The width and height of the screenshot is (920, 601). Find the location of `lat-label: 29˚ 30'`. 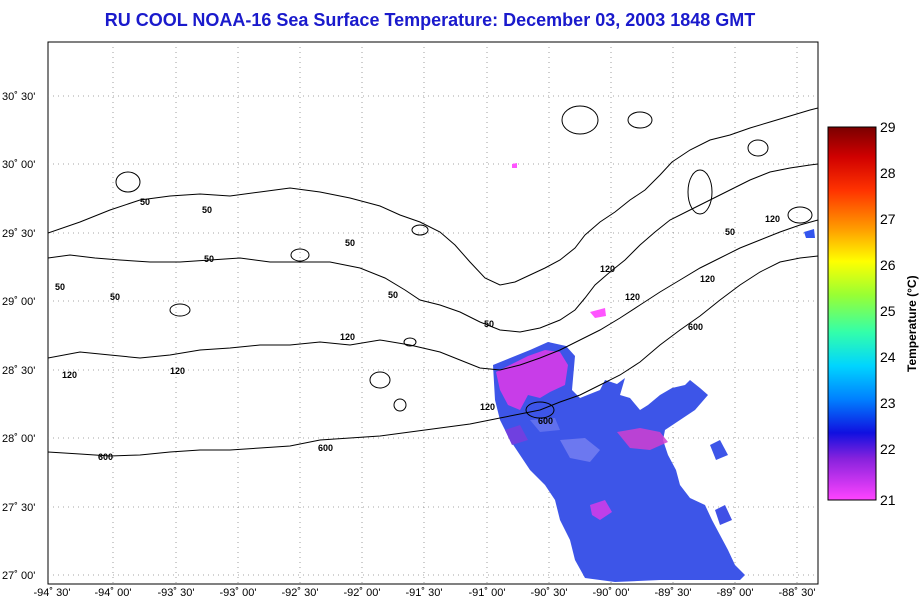

lat-label: 29˚ 30' is located at coordinates (18, 234).